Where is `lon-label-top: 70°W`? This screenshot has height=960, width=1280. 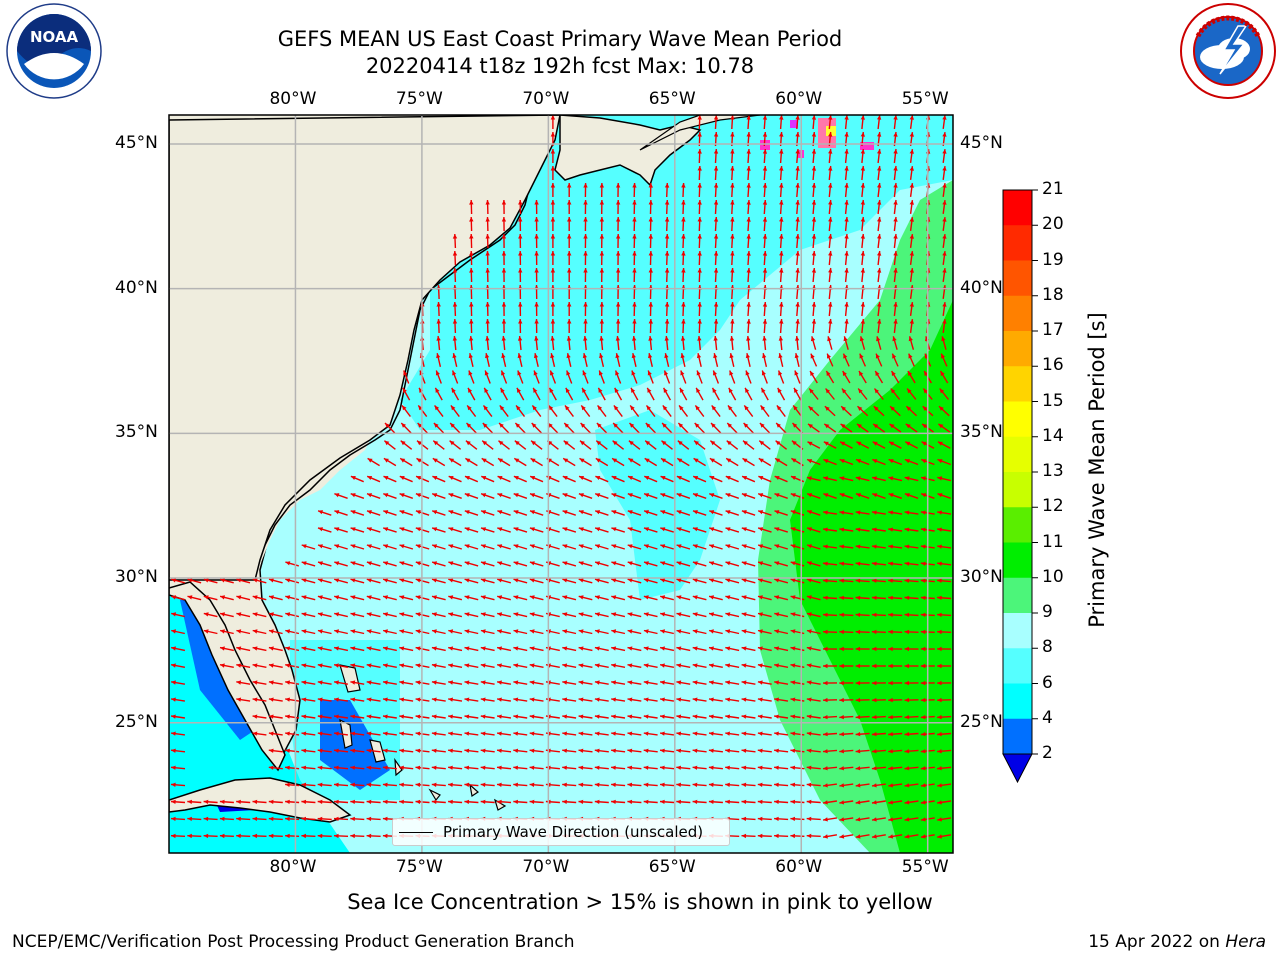 lon-label-top: 70°W is located at coordinates (546, 99).